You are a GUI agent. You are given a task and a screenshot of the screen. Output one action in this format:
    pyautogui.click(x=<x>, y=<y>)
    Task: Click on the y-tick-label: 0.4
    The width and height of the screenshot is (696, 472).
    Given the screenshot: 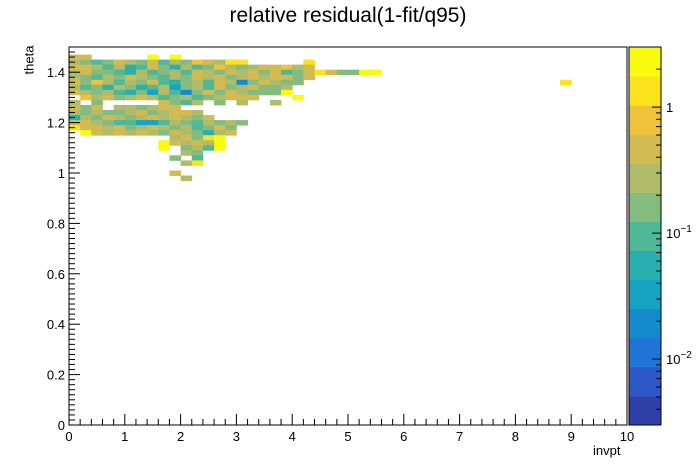 What is the action you would take?
    pyautogui.click(x=56, y=324)
    